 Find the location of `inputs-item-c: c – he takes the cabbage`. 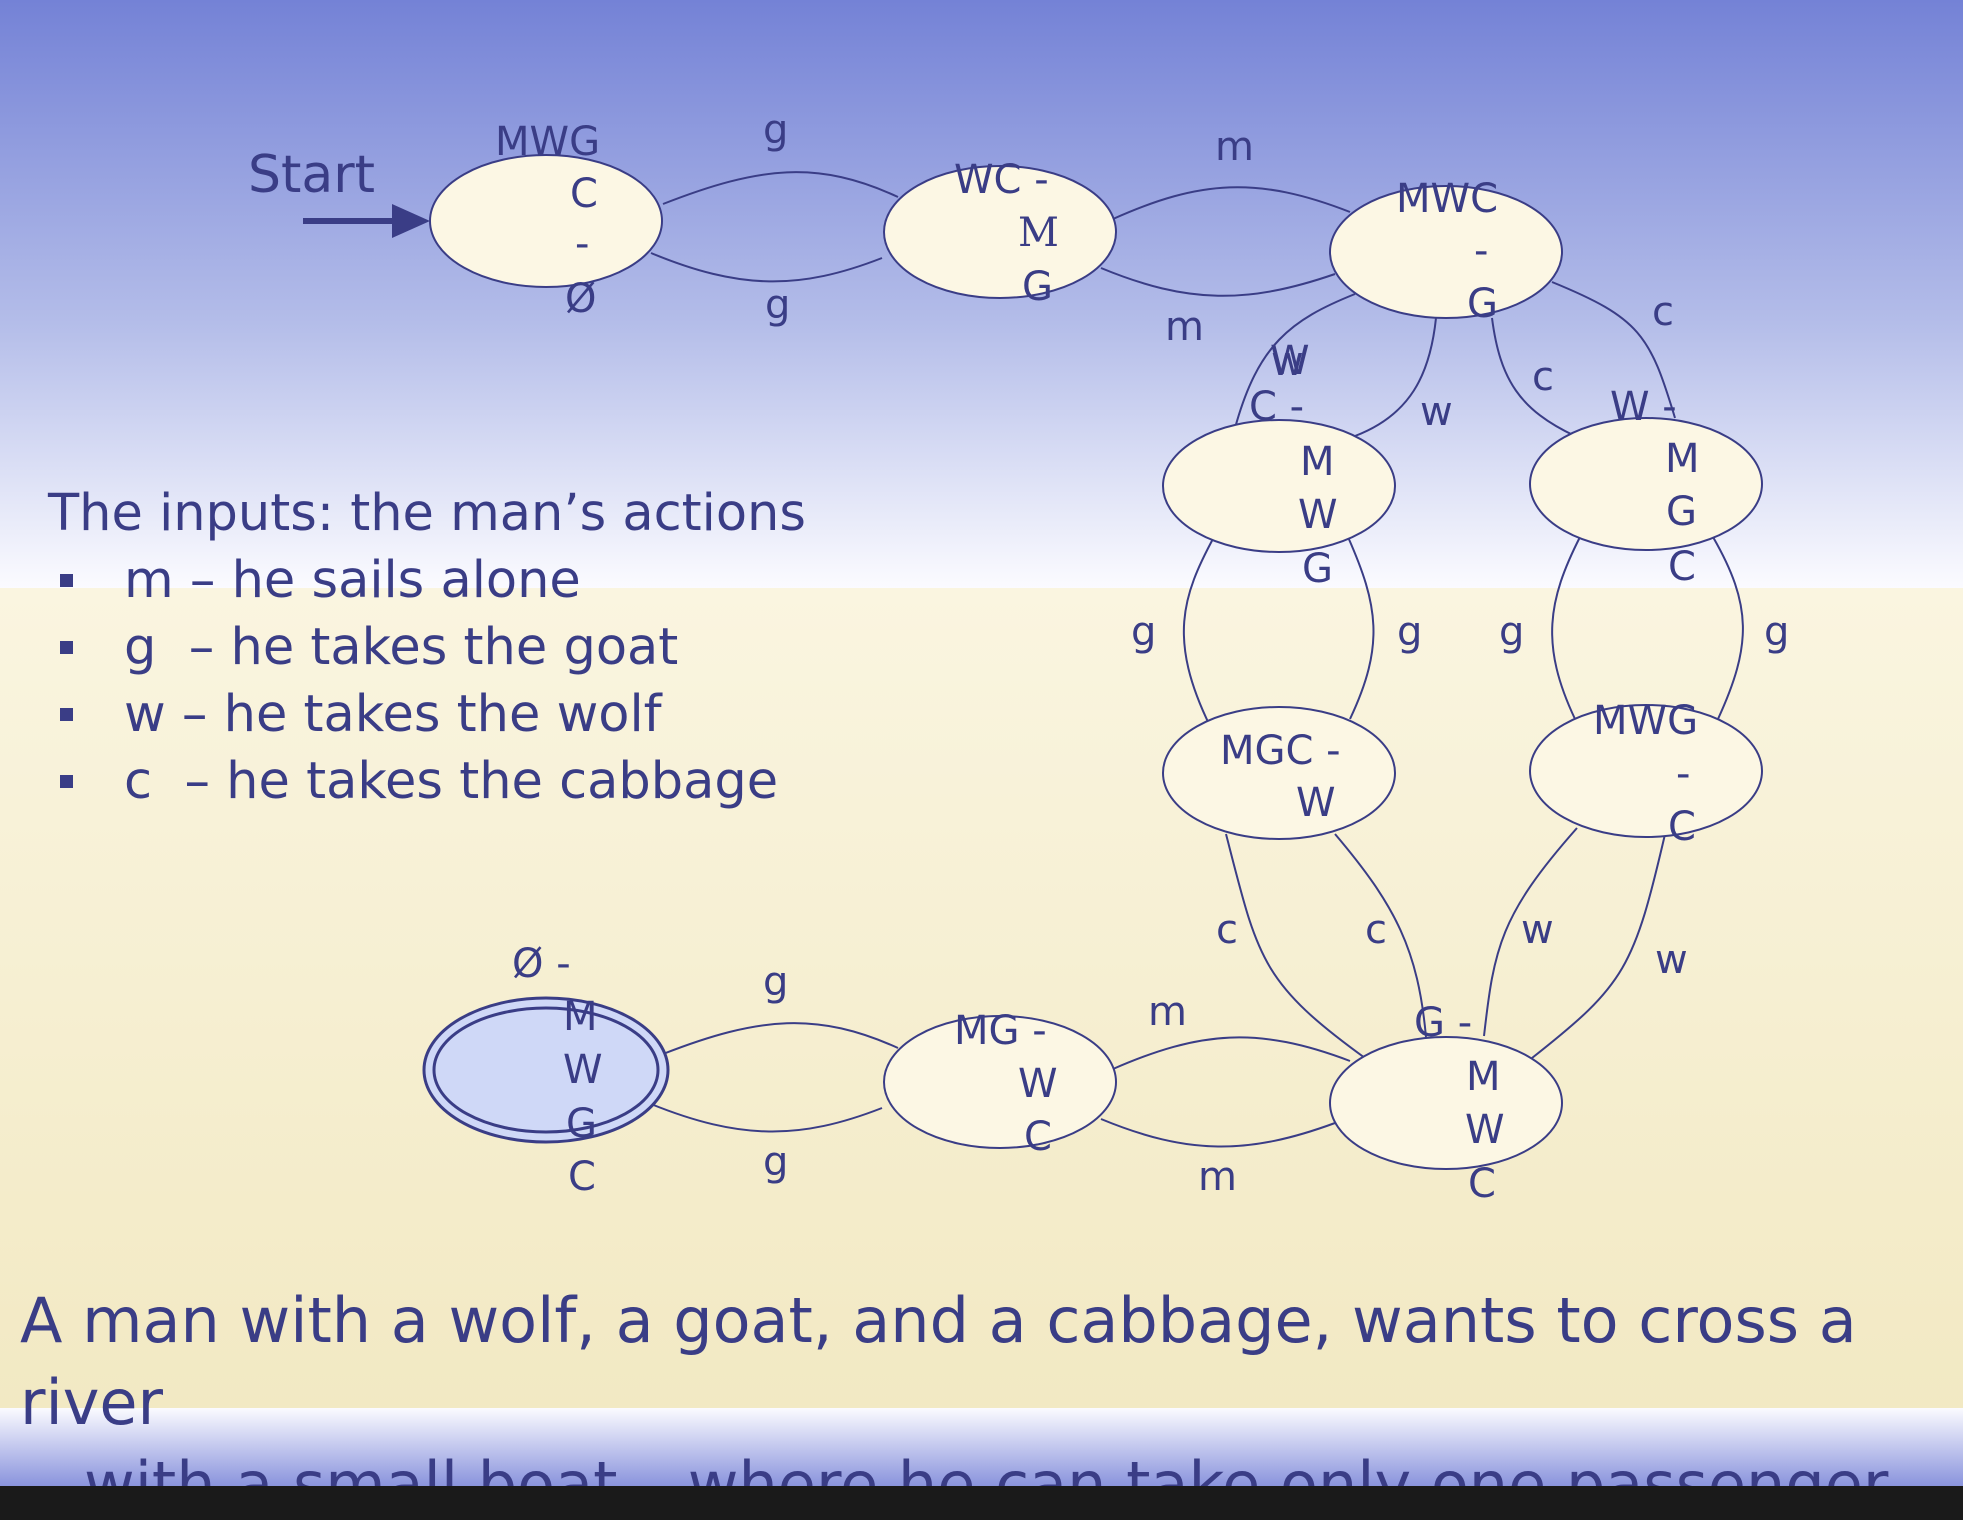

inputs-item-c: c – he takes the cabbage is located at coordinates (427, 781).